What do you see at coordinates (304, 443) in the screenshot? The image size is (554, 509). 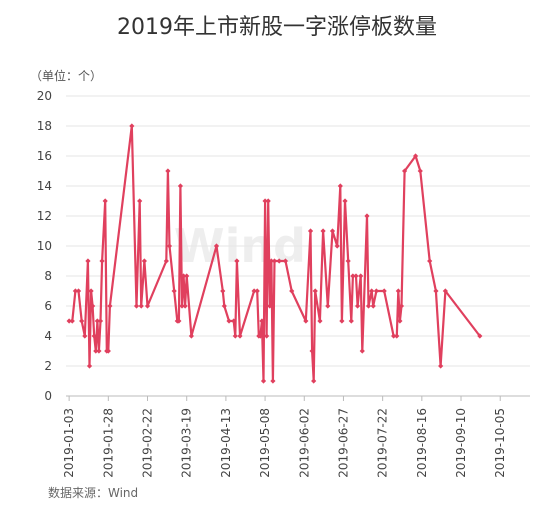 I see `x-tick-label: 2019-06-02` at bounding box center [304, 443].